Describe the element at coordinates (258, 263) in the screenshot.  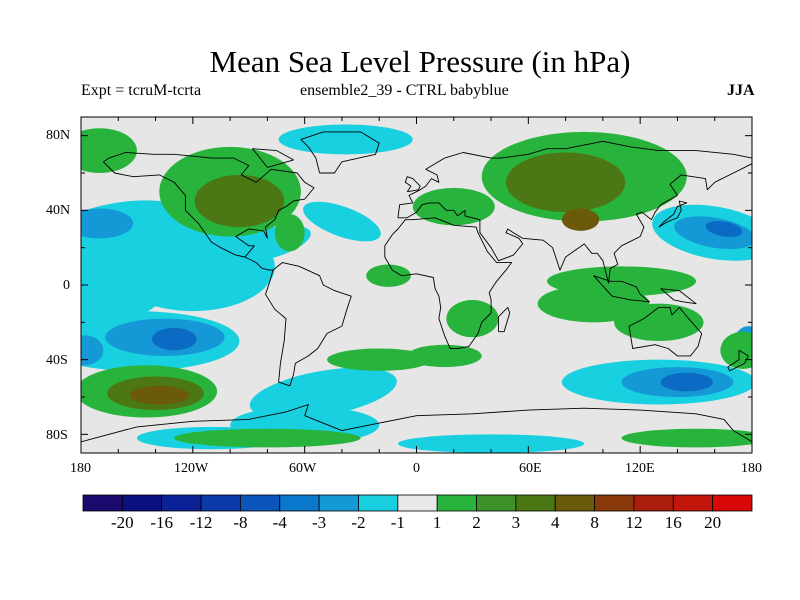
I see `coast-central-america` at that location.